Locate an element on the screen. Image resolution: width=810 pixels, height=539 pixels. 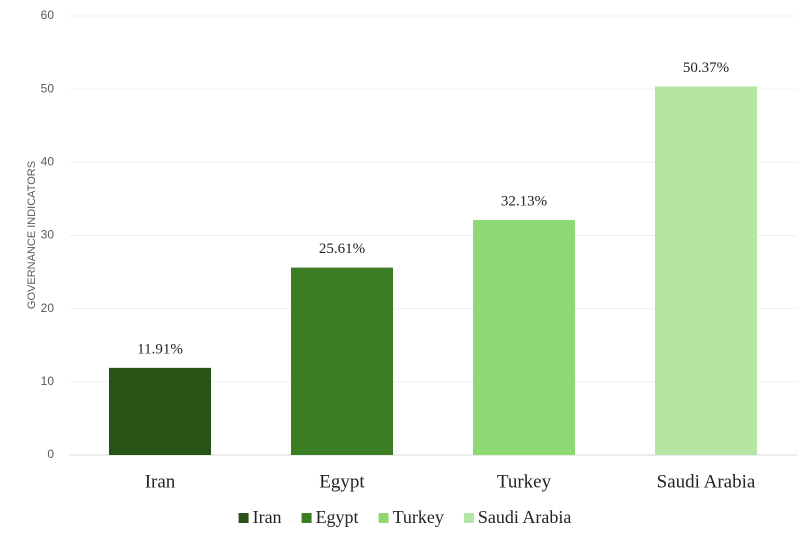
y-tick-label: 50 is located at coordinates (48, 88).